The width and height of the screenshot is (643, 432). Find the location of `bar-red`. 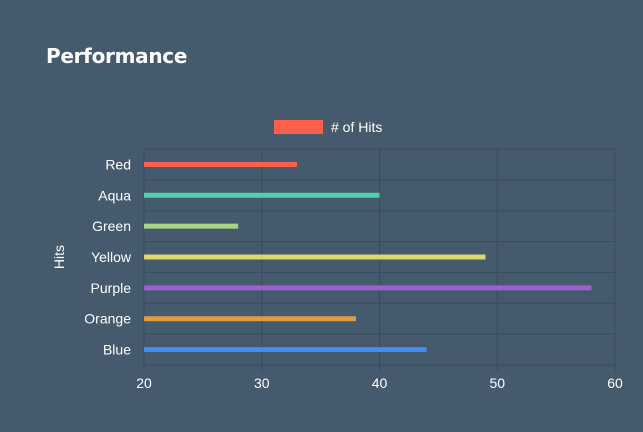

bar-red is located at coordinates (221, 164).